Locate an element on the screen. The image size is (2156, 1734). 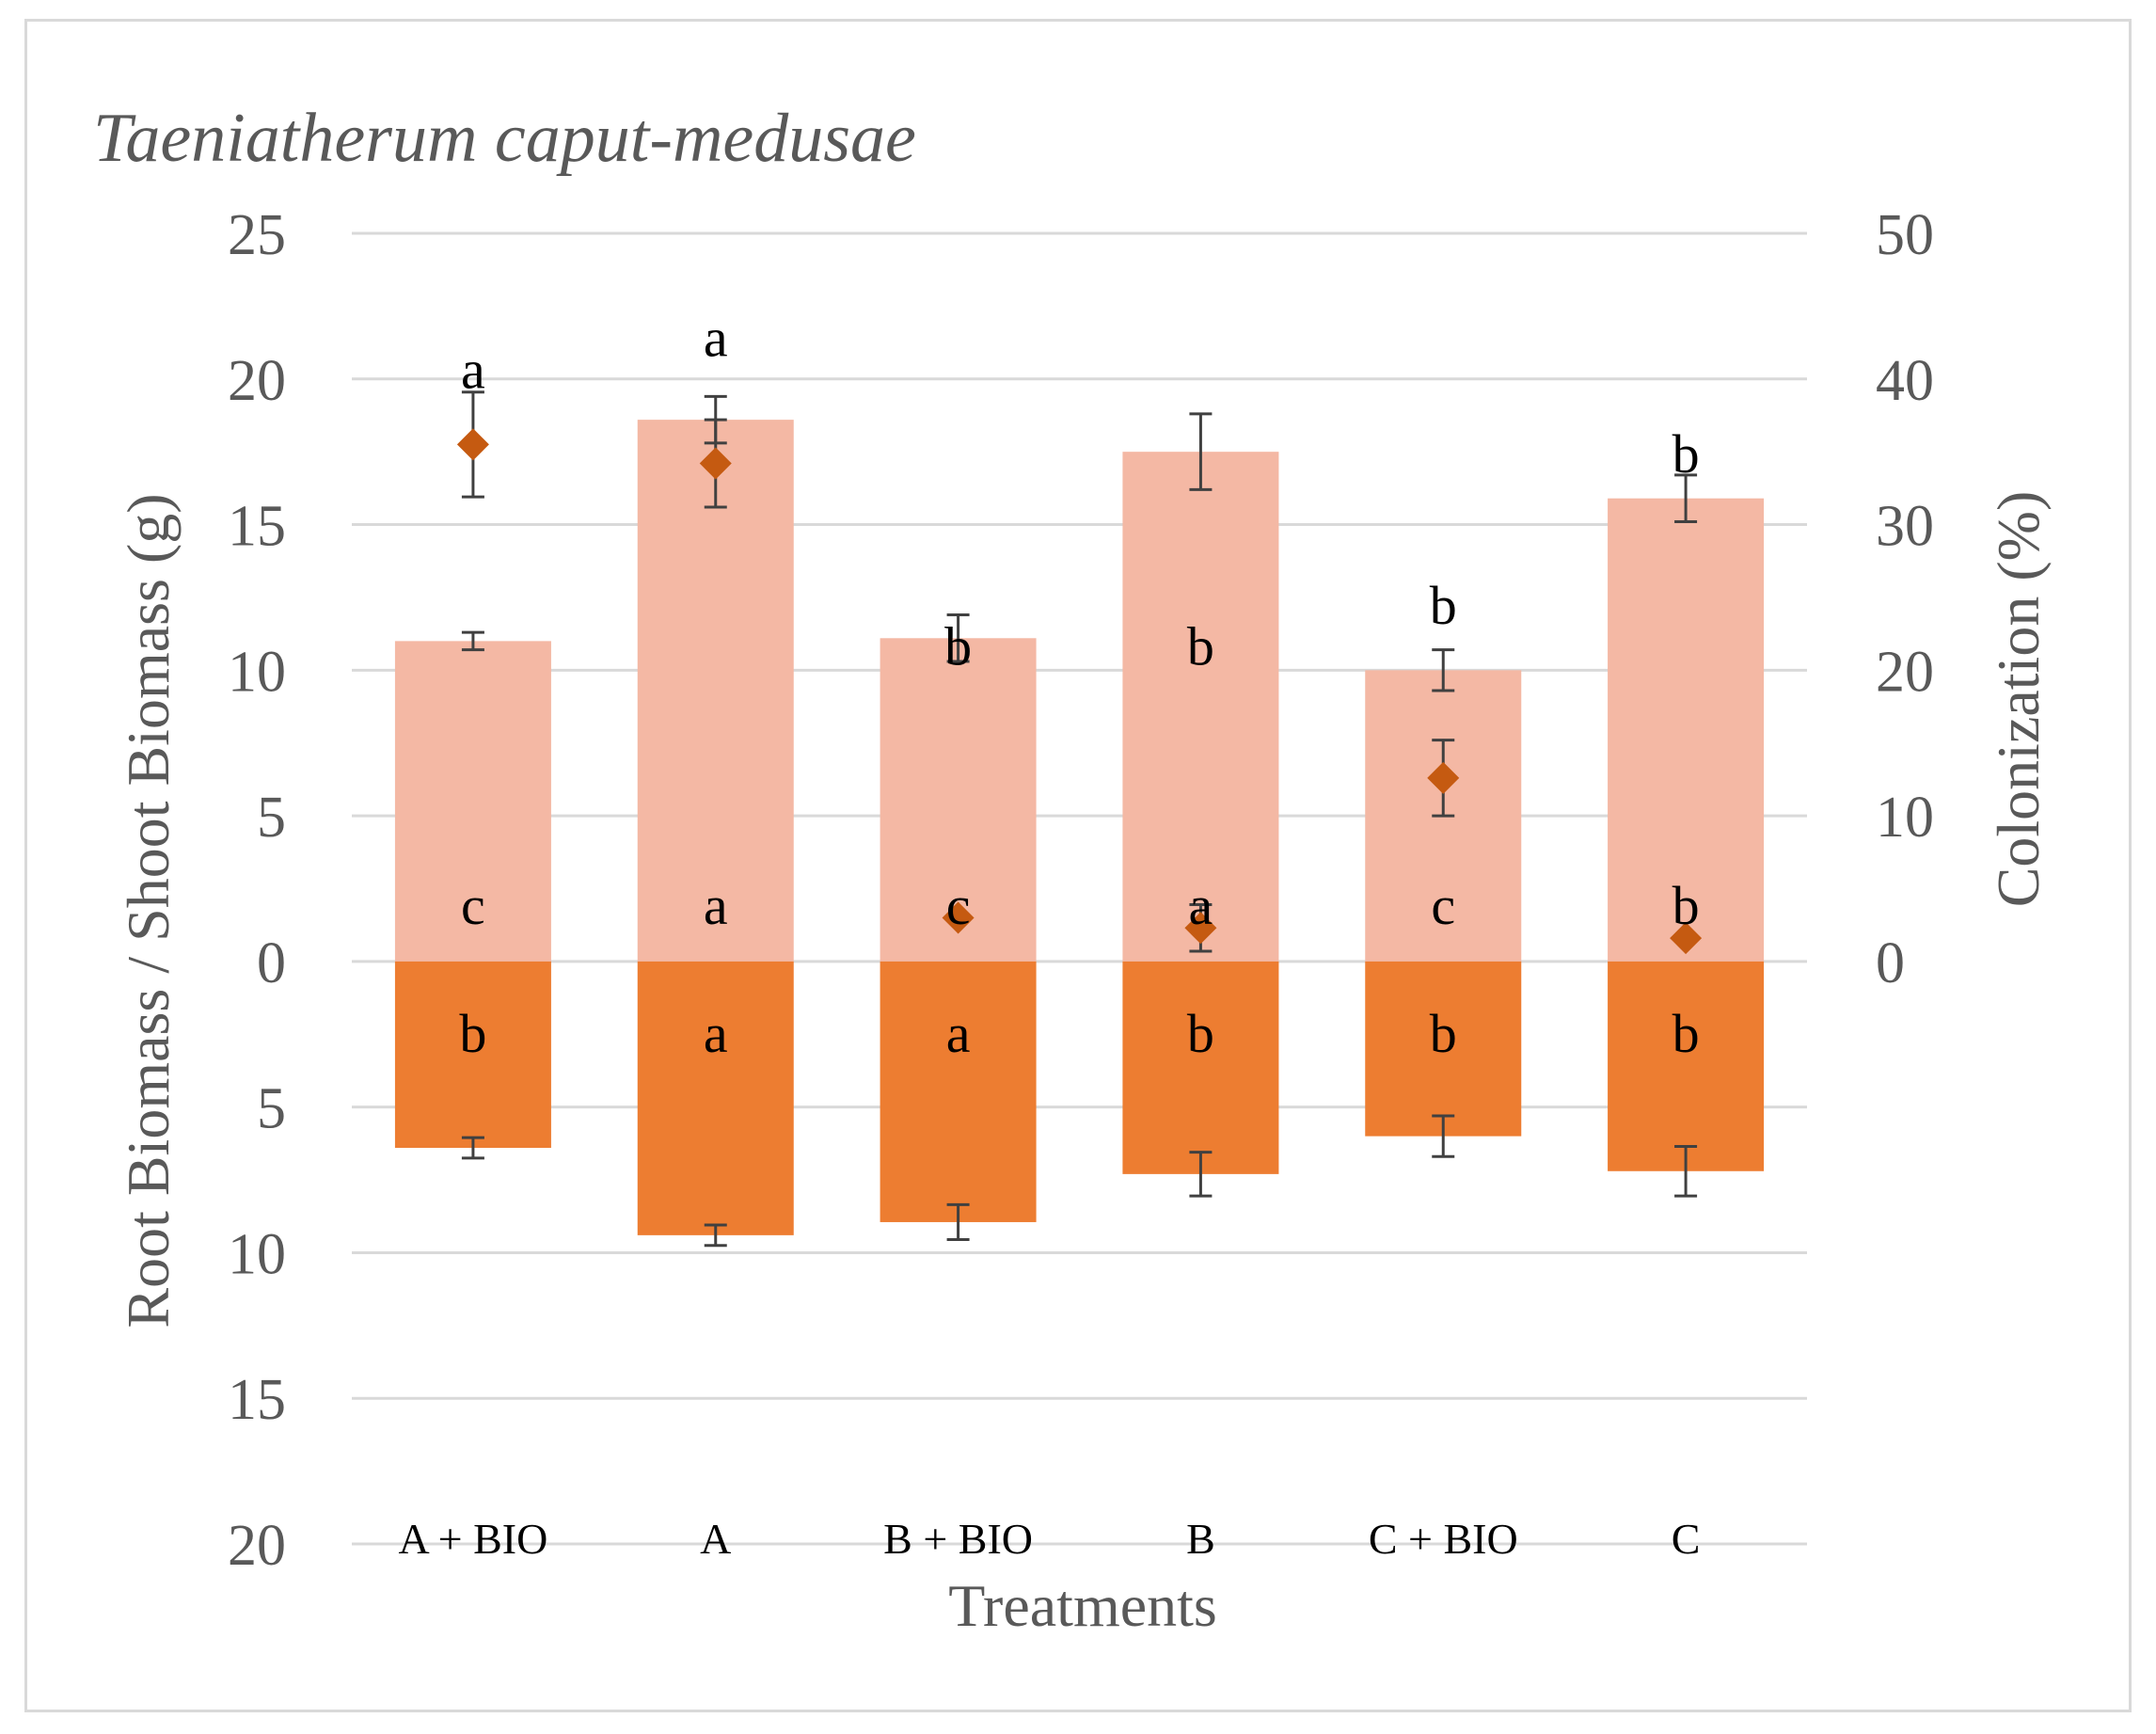
category-label: C + BIO is located at coordinates (1443, 1539).